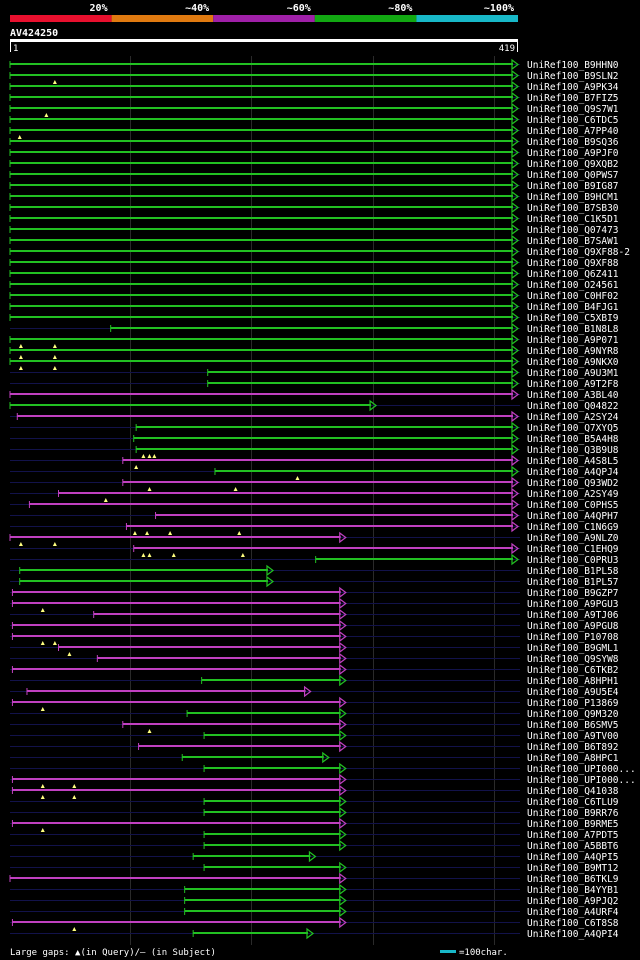  What do you see at coordinates (573, 472) in the screenshot?
I see `hit-label: UniRef100_A4QPJ4` at bounding box center [573, 472].